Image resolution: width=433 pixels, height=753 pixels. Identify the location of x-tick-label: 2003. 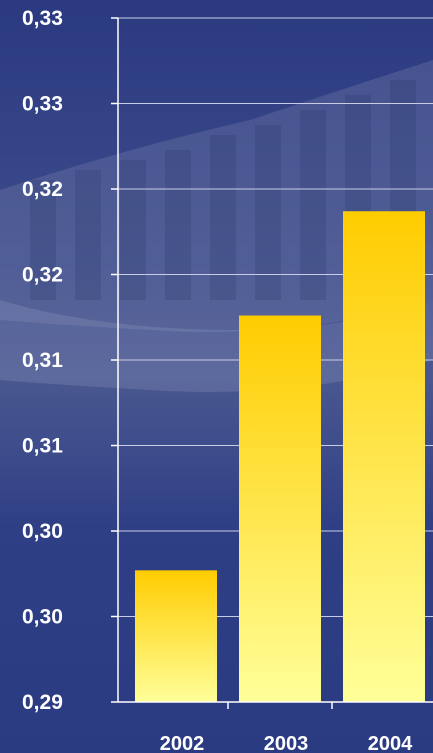
(286, 743).